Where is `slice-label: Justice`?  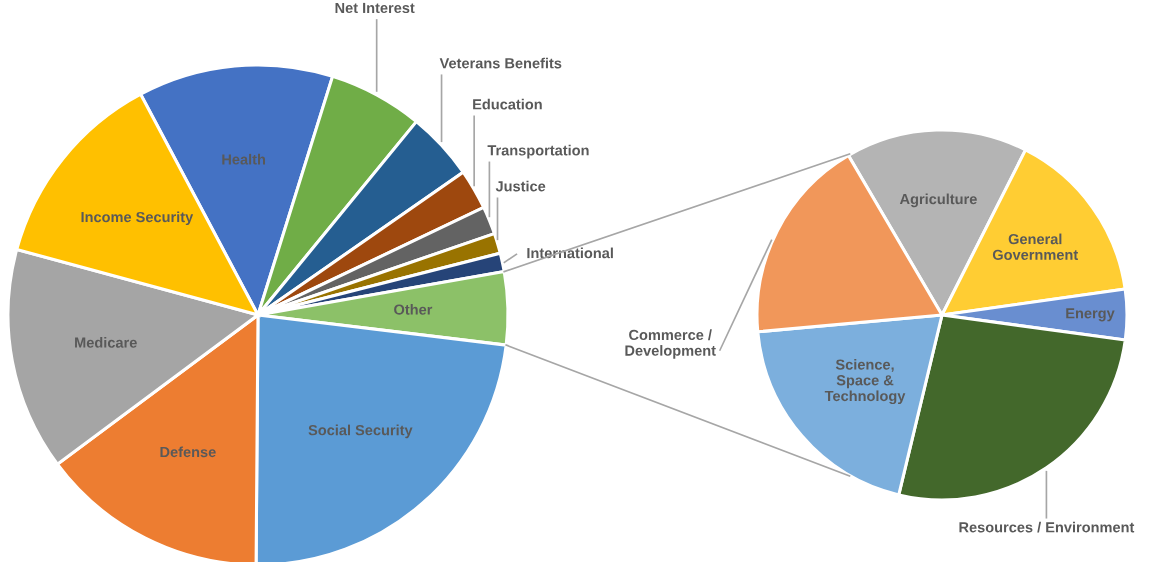 slice-label: Justice is located at coordinates (520, 186).